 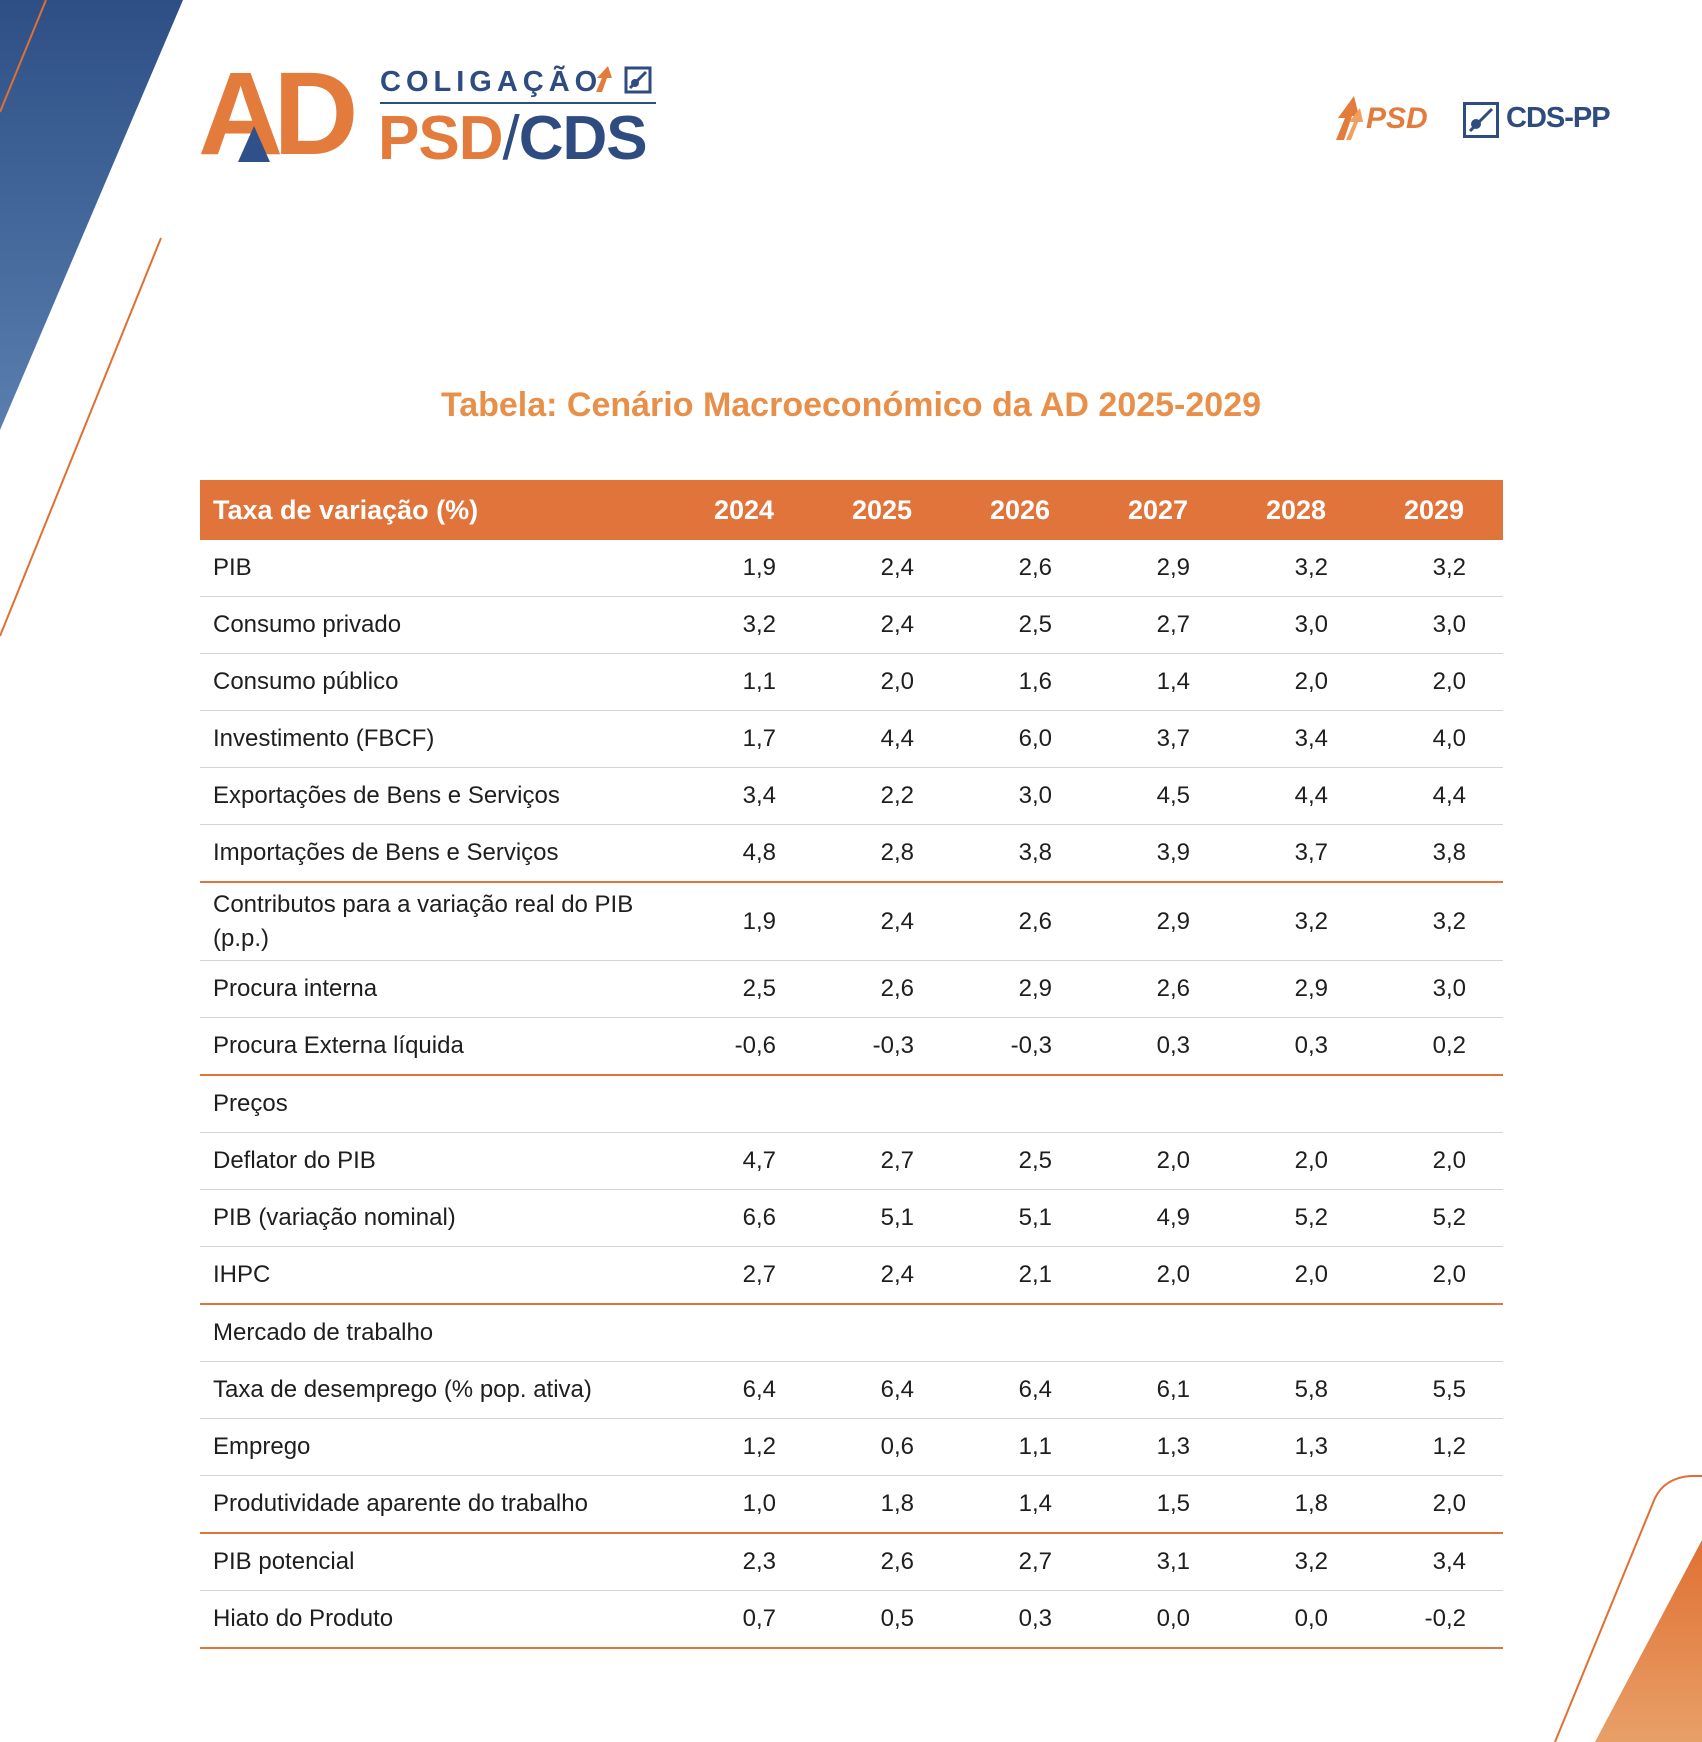 I want to click on table-row: PIB potencial 2,3 2,6 2,7 3,1 3,2 3,4, so click(x=851, y=1562).